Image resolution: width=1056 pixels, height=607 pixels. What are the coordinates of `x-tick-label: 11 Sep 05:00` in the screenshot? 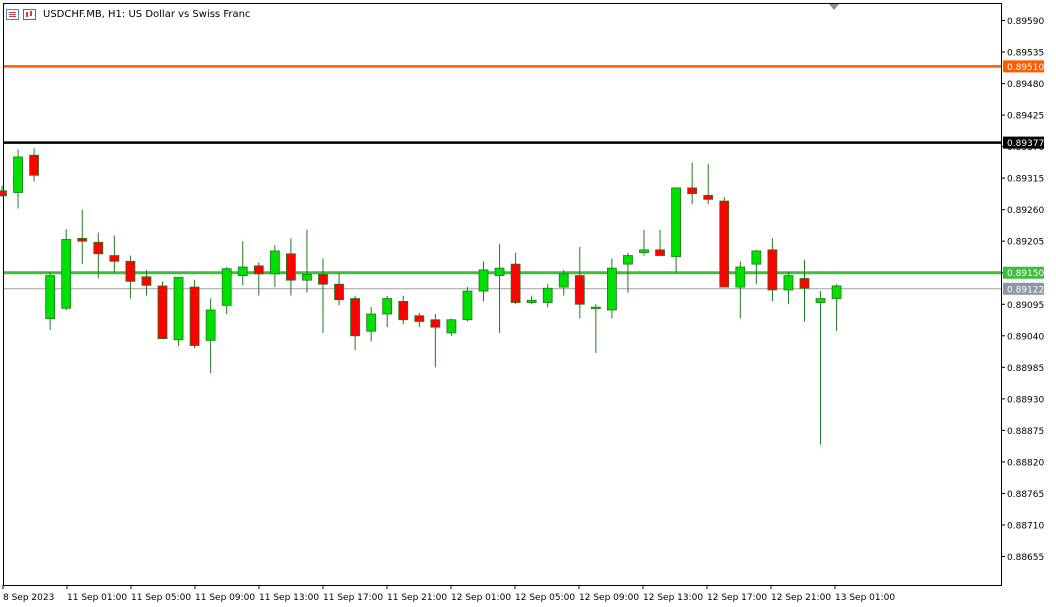 It's located at (161, 598).